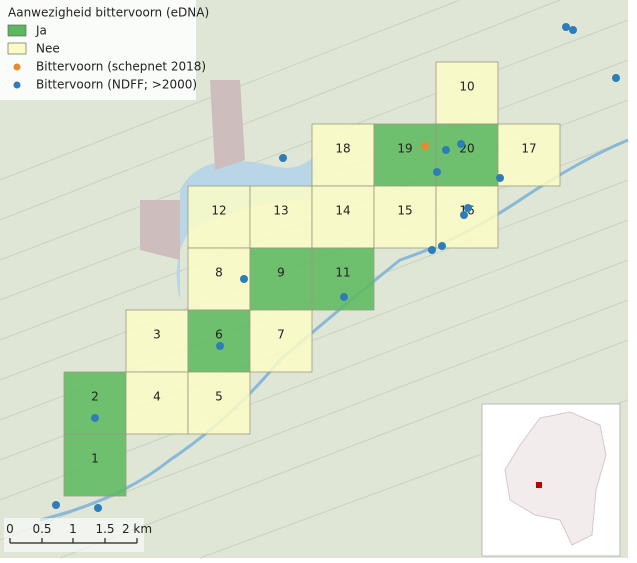 This screenshot has width=637, height=563. What do you see at coordinates (10, 529) in the screenshot?
I see `scale-label: 0` at bounding box center [10, 529].